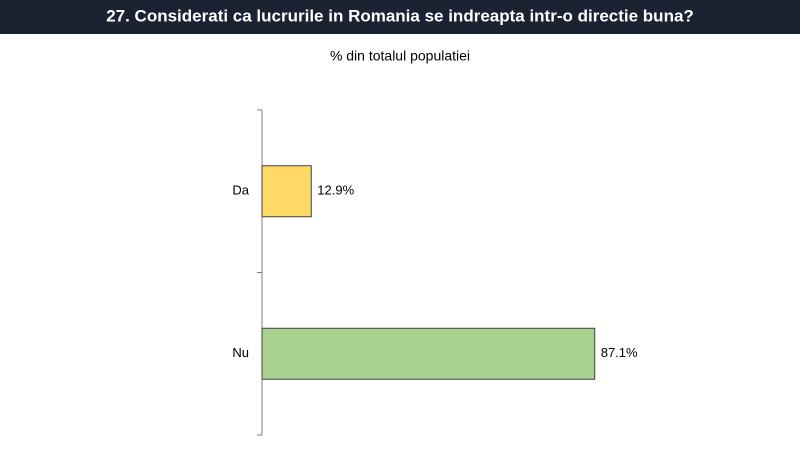 Image resolution: width=800 pixels, height=466 pixels. What do you see at coordinates (240, 352) in the screenshot?
I see `category-label: Nu` at bounding box center [240, 352].